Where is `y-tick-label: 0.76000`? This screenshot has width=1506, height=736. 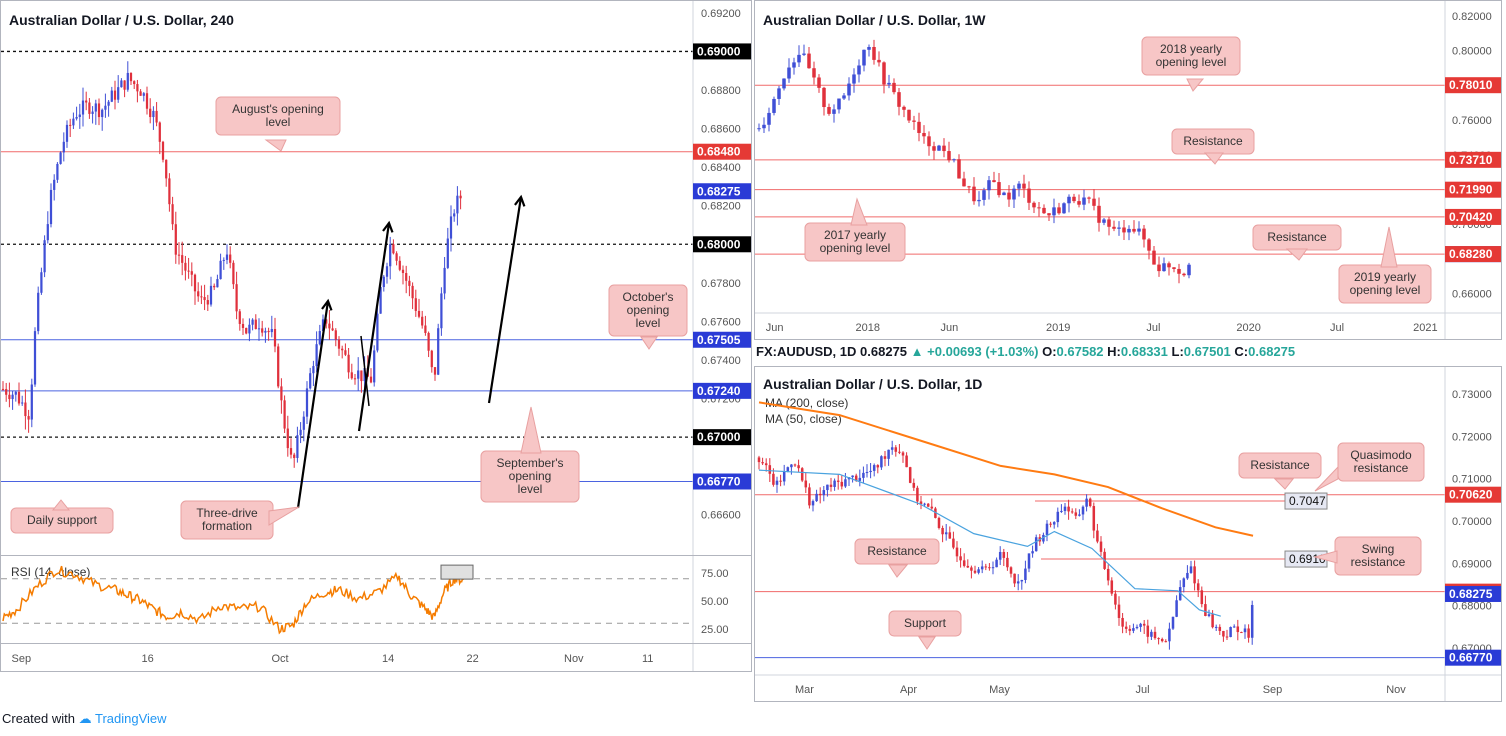 y-tick-label: 0.76000 is located at coordinates (1472, 121).